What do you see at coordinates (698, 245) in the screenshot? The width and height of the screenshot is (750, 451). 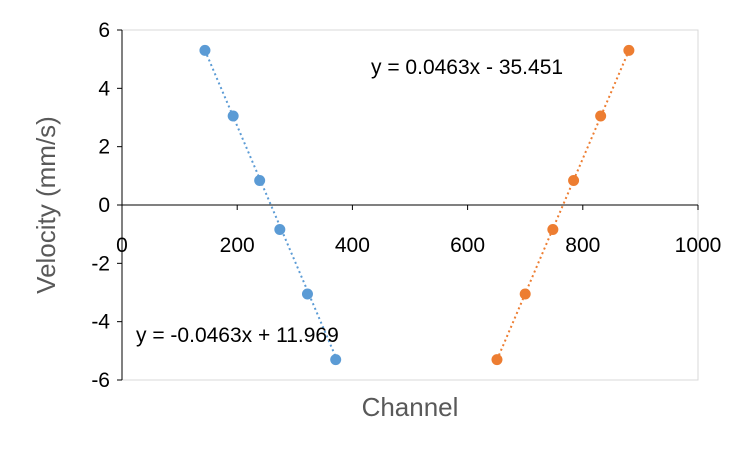 I see `x-tick-label: 1000` at bounding box center [698, 245].